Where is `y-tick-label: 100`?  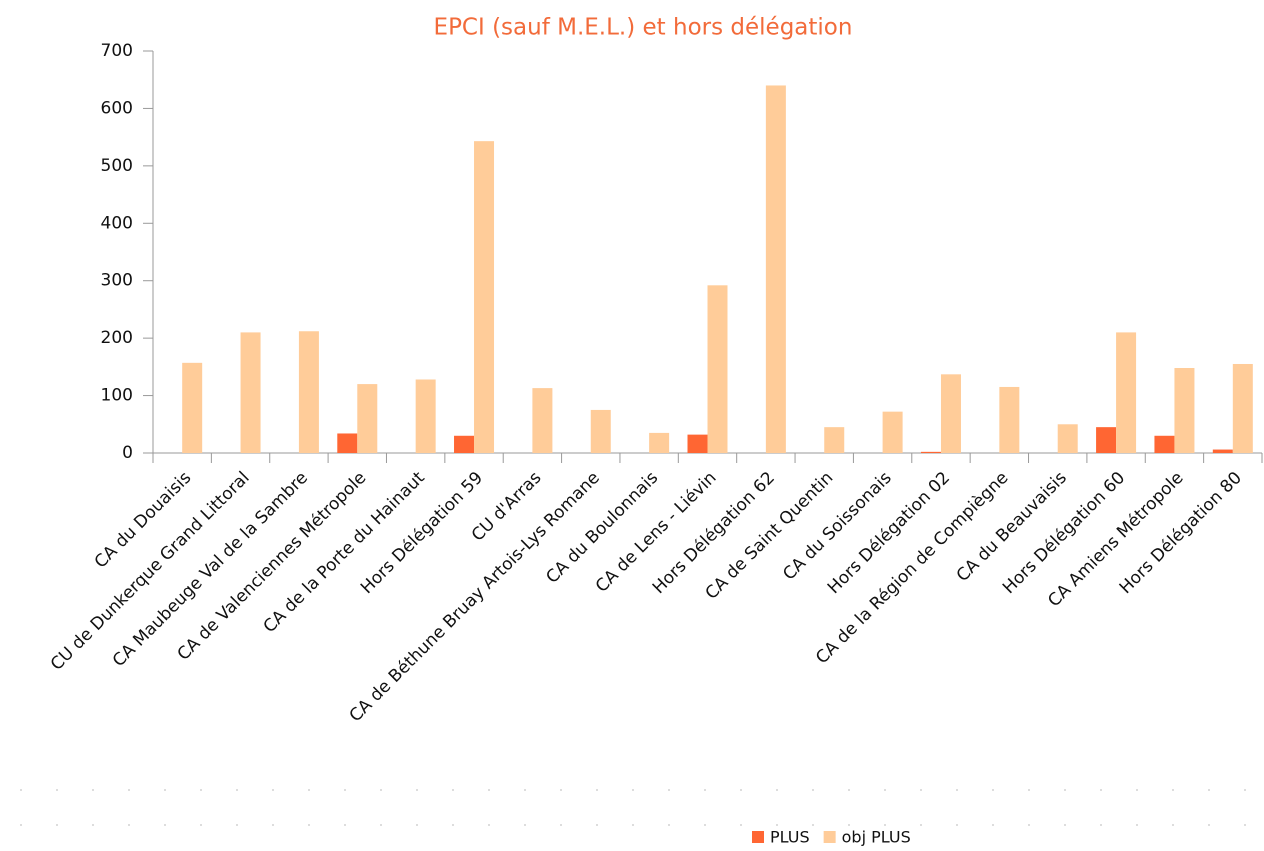
y-tick-label: 100 is located at coordinates (117, 396).